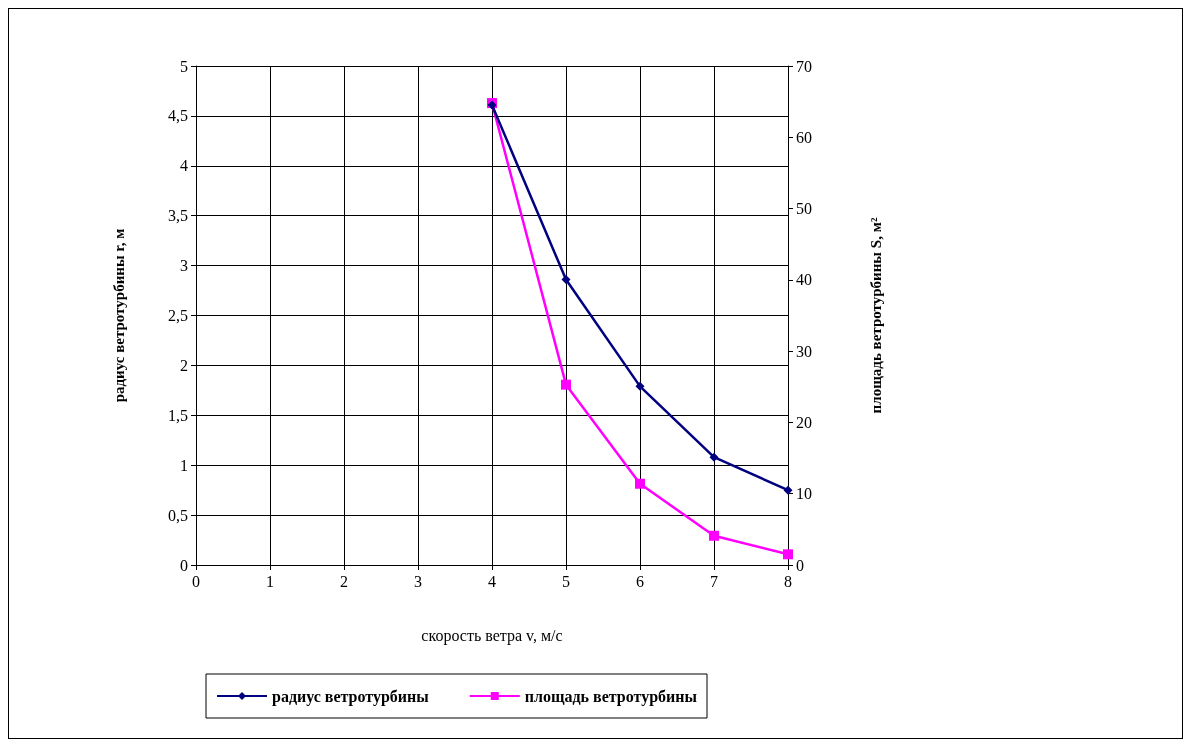 The width and height of the screenshot is (1191, 747). Describe the element at coordinates (178, 116) in the screenshot. I see `y-tick-label: 4,5` at that location.